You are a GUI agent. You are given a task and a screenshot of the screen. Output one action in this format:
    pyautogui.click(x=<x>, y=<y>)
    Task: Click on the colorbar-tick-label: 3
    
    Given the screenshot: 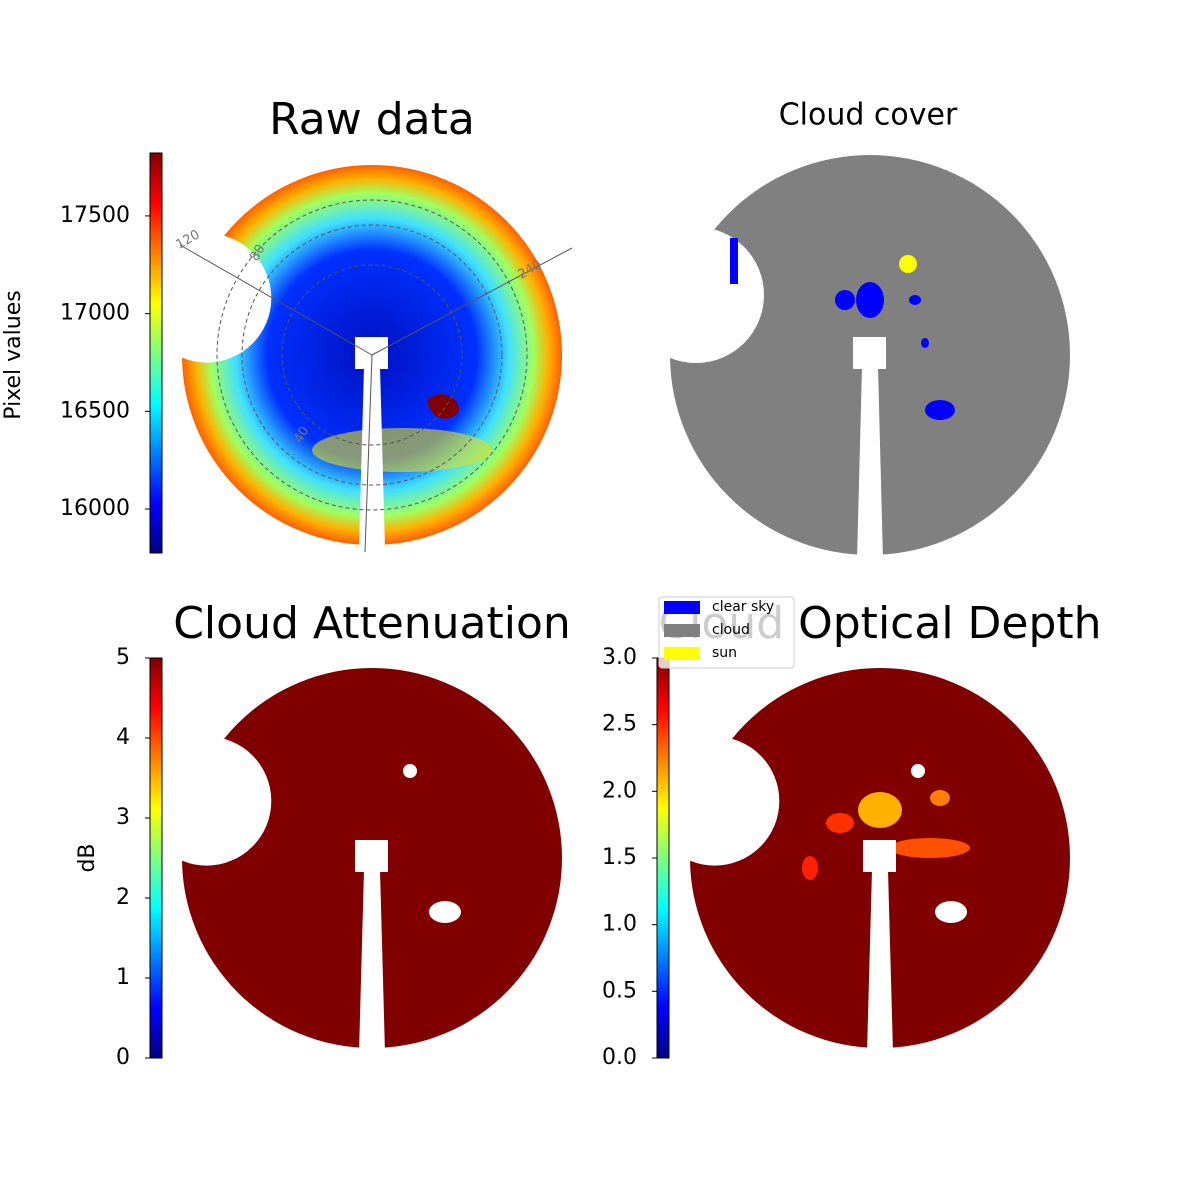 What is the action you would take?
    pyautogui.click(x=123, y=817)
    